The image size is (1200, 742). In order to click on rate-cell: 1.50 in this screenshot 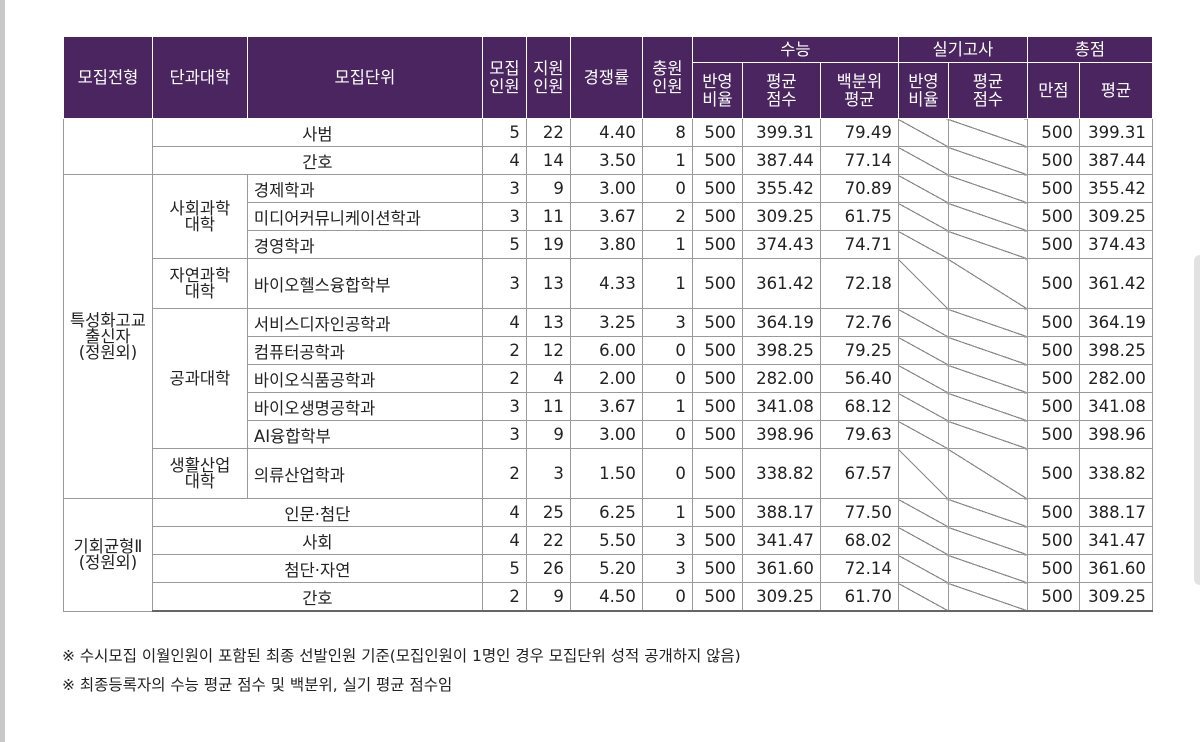, I will do `click(606, 473)`.